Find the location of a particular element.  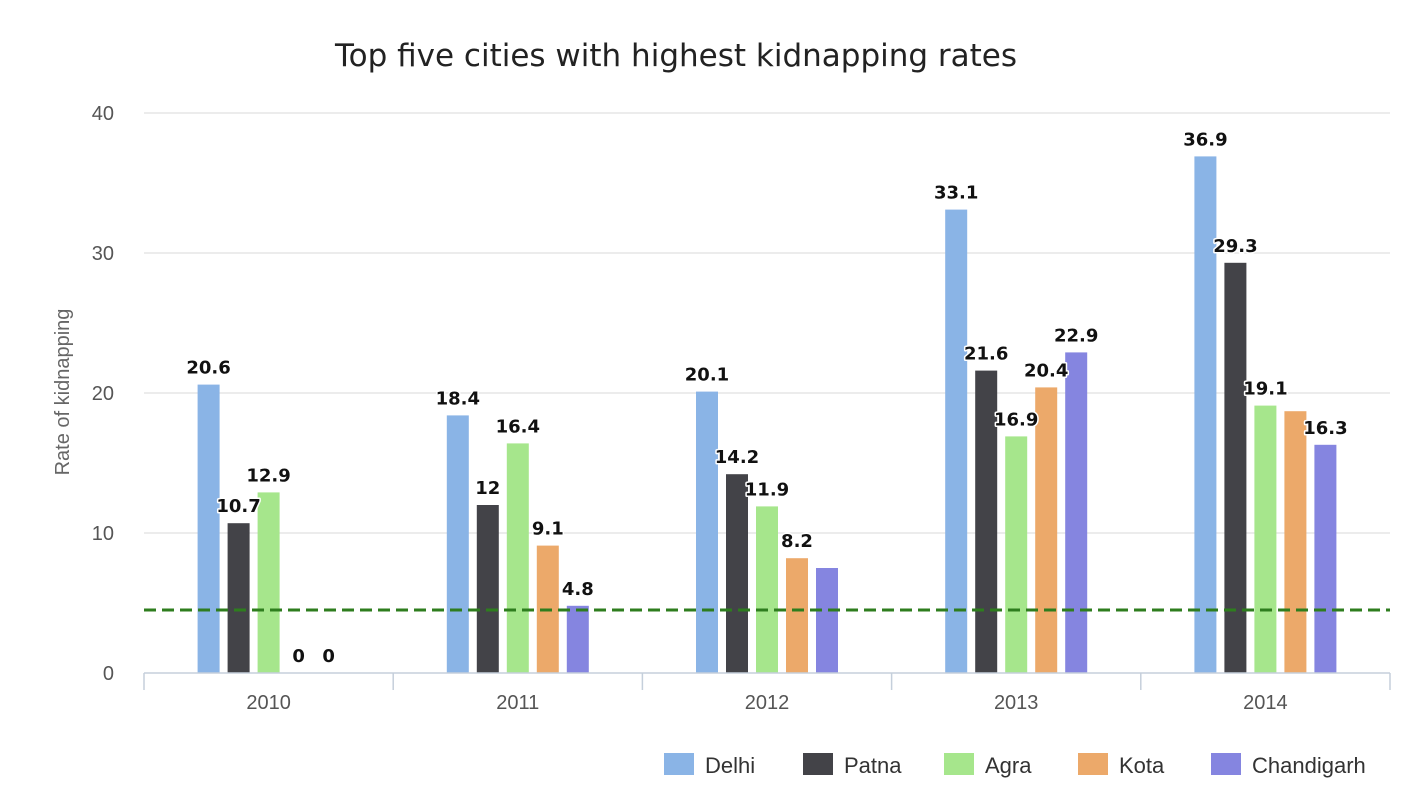

bar-agra-2010 is located at coordinates (268, 582).